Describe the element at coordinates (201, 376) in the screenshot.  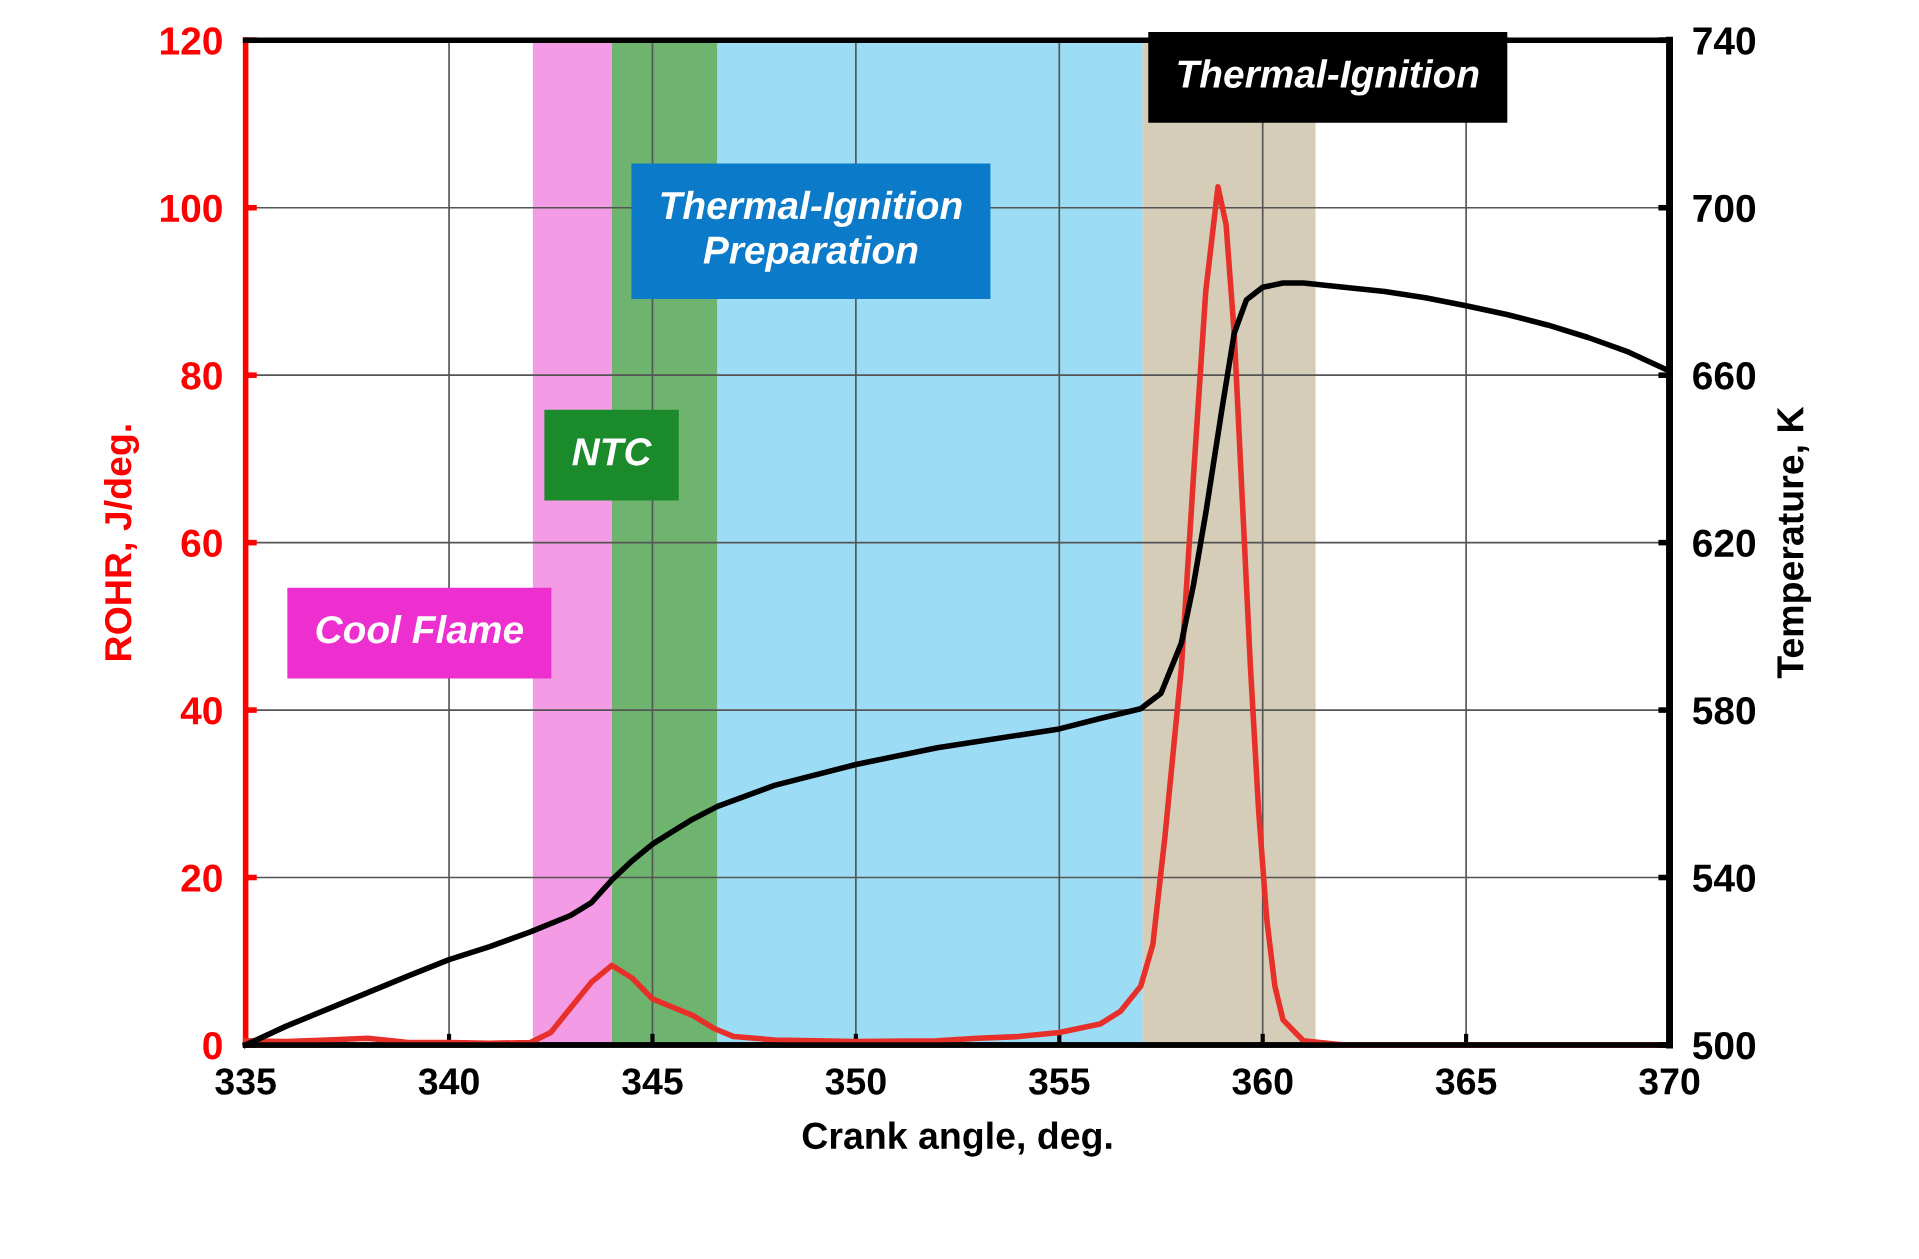
I see `y-tick-label: 80` at that location.